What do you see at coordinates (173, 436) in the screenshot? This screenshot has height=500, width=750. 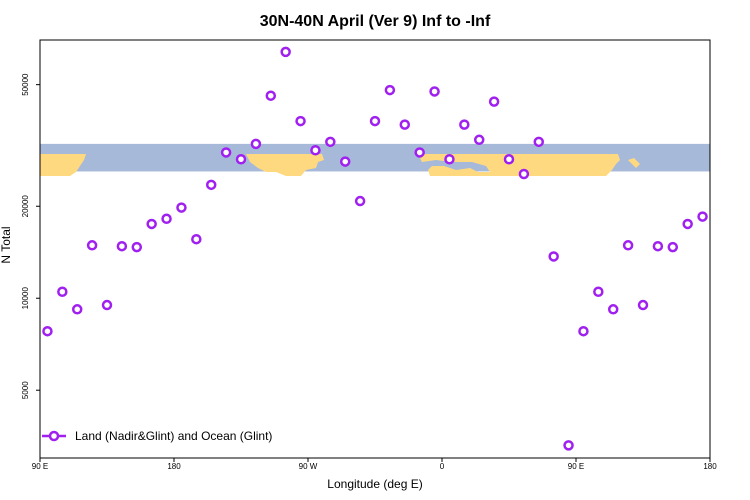 I see `legend-label: Land (Nadir&Glint) and Ocean (Glint)` at bounding box center [173, 436].